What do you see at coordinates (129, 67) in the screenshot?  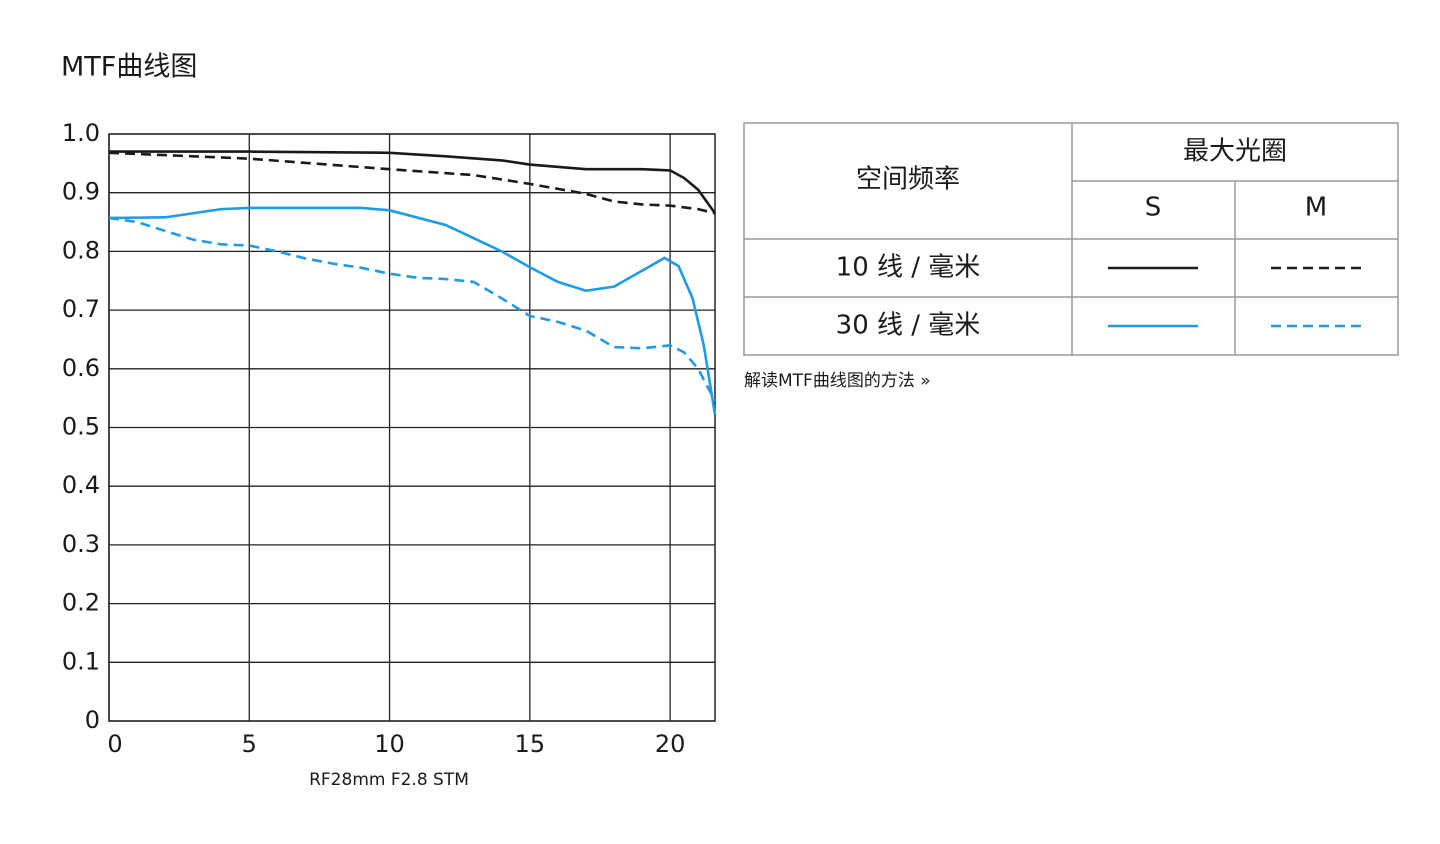 I see `page-title: MTF曲线图` at bounding box center [129, 67].